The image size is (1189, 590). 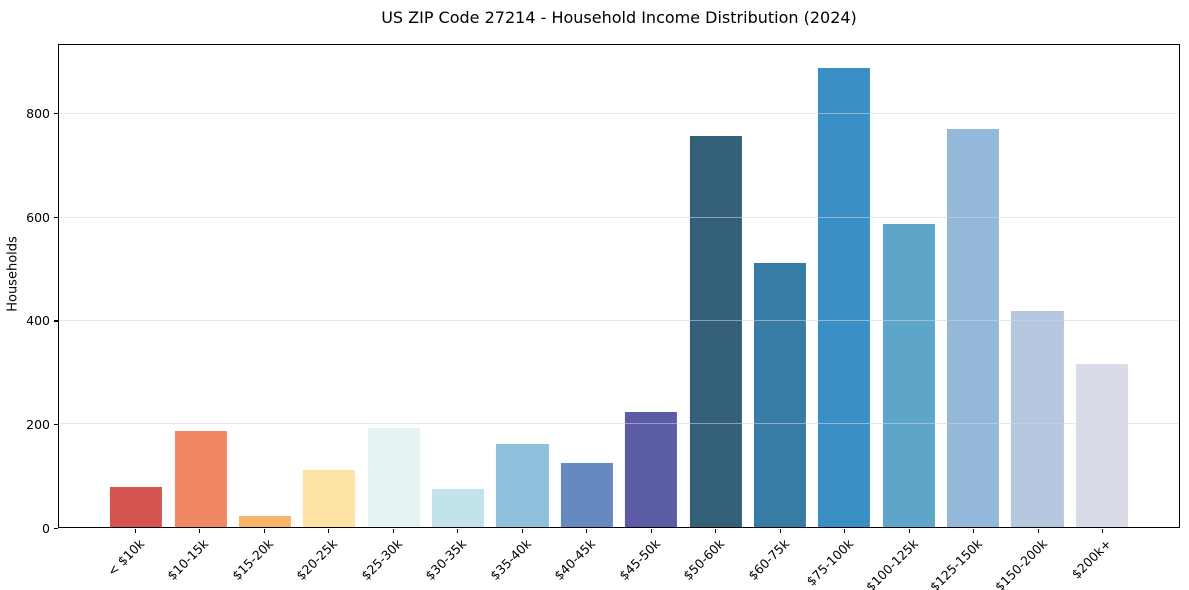 I want to click on y-tick-label-600: 600, so click(x=38, y=217).